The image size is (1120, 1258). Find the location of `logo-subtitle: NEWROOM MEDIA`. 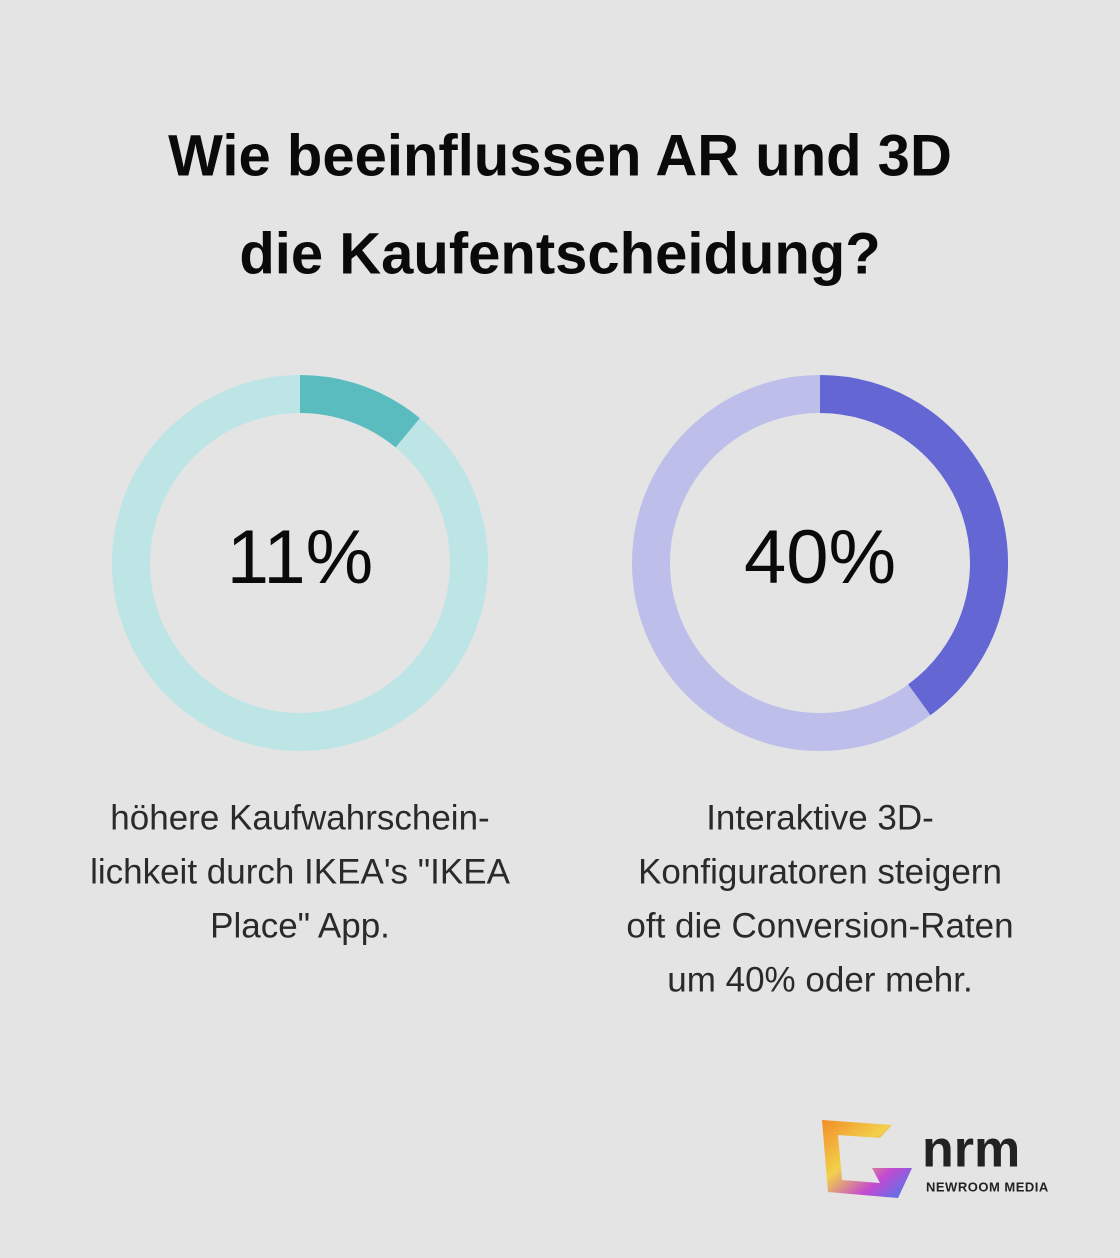

logo-subtitle: NEWROOM MEDIA is located at coordinates (987, 1186).